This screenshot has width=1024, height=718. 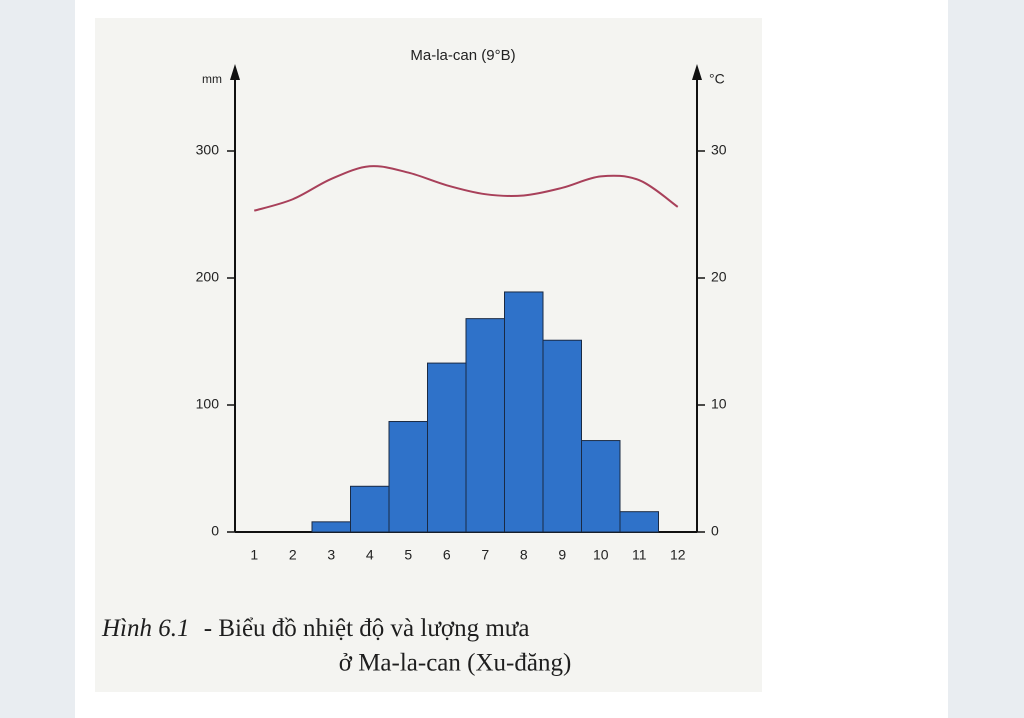 What do you see at coordinates (715, 531) in the screenshot?
I see `y2-tick-label: 0` at bounding box center [715, 531].